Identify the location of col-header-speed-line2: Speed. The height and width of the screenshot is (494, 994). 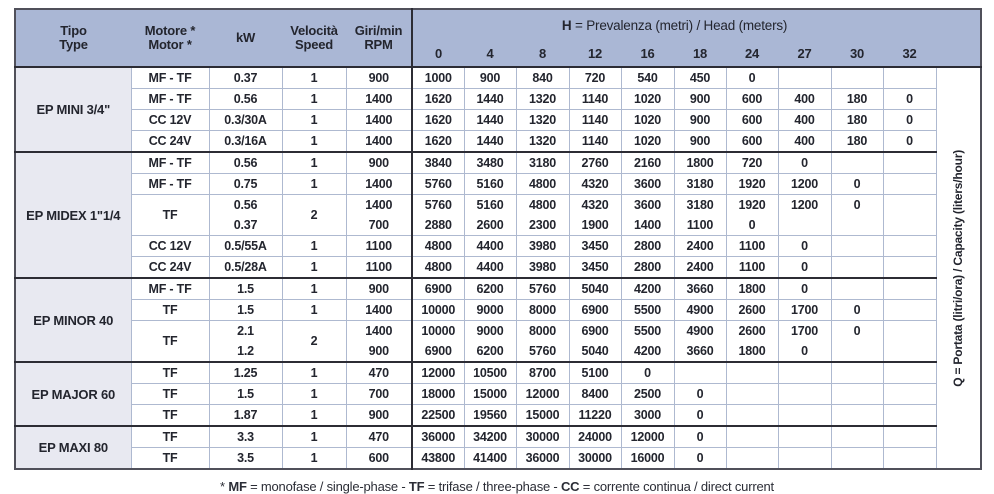
(313, 44).